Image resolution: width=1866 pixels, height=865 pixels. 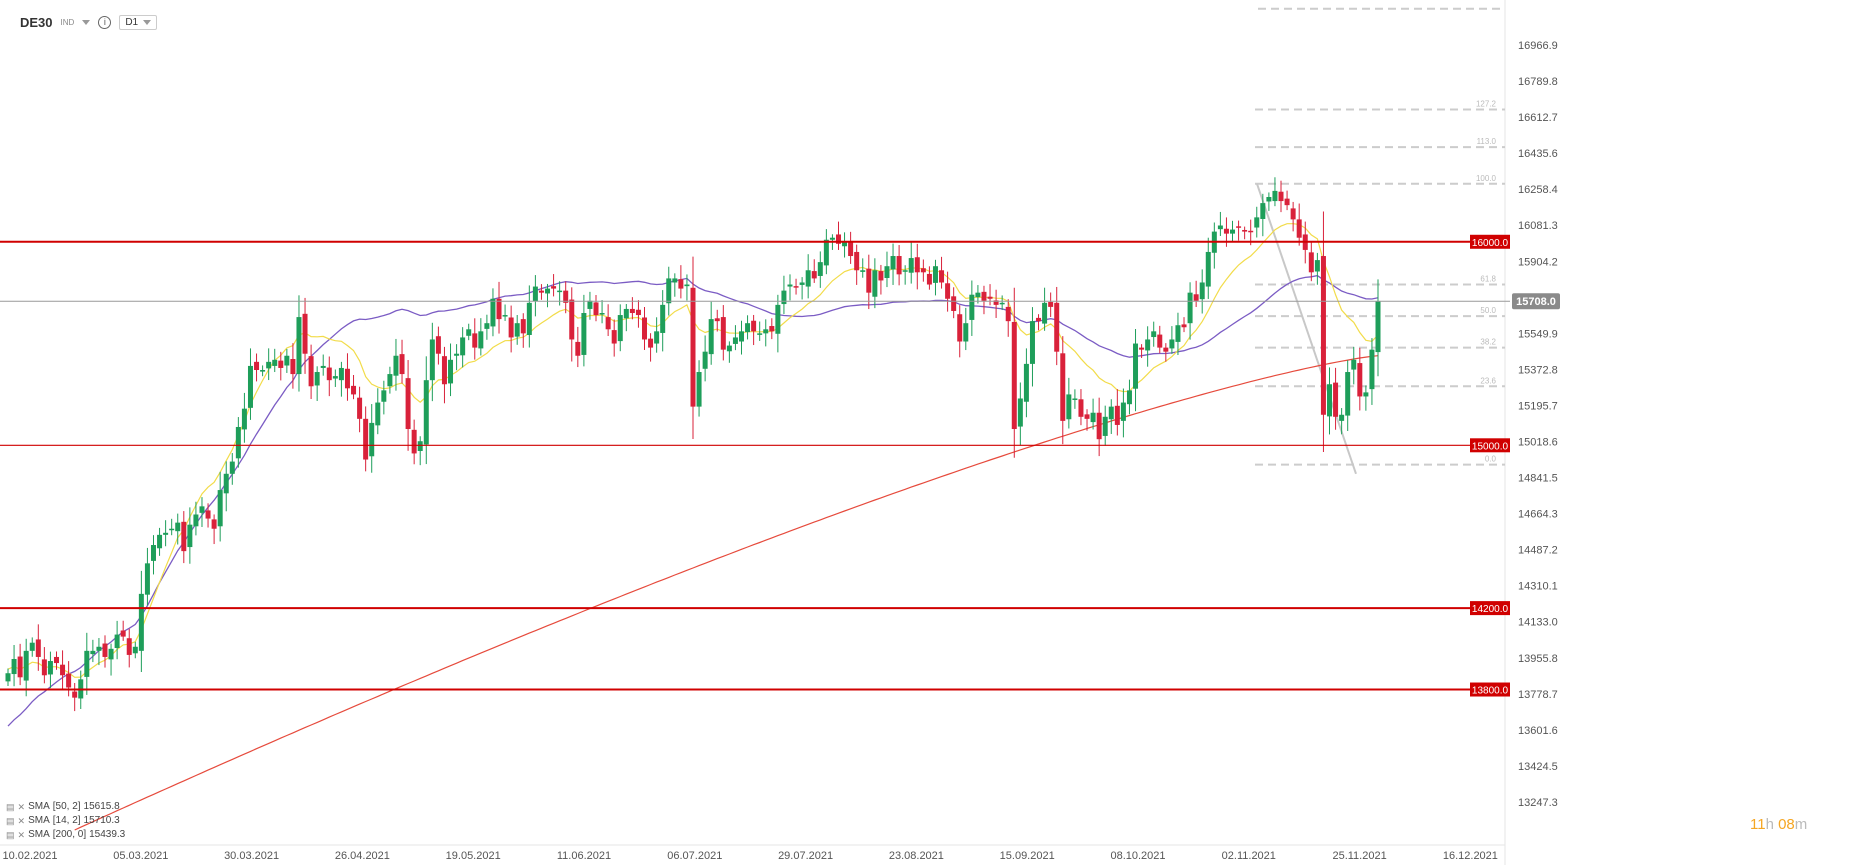 What do you see at coordinates (1801, 824) in the screenshot?
I see `minutes-unit: m` at bounding box center [1801, 824].